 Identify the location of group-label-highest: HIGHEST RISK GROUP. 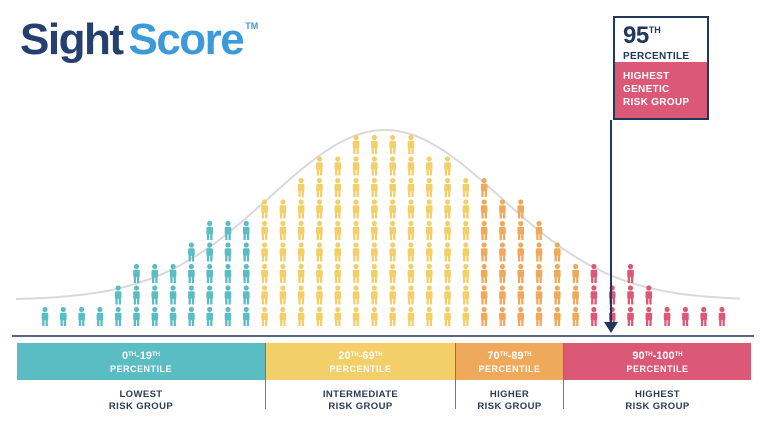
(657, 400).